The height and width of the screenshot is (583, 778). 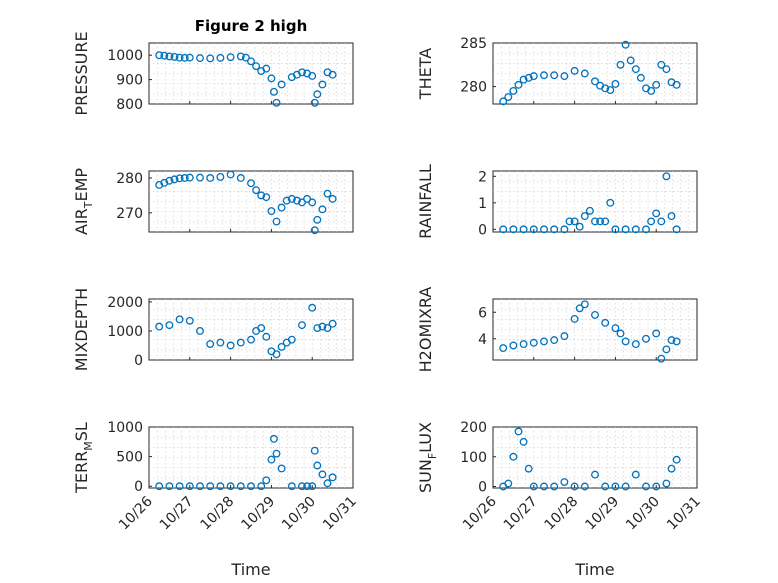 I want to click on y-tick-label: 900, so click(x=129, y=81).